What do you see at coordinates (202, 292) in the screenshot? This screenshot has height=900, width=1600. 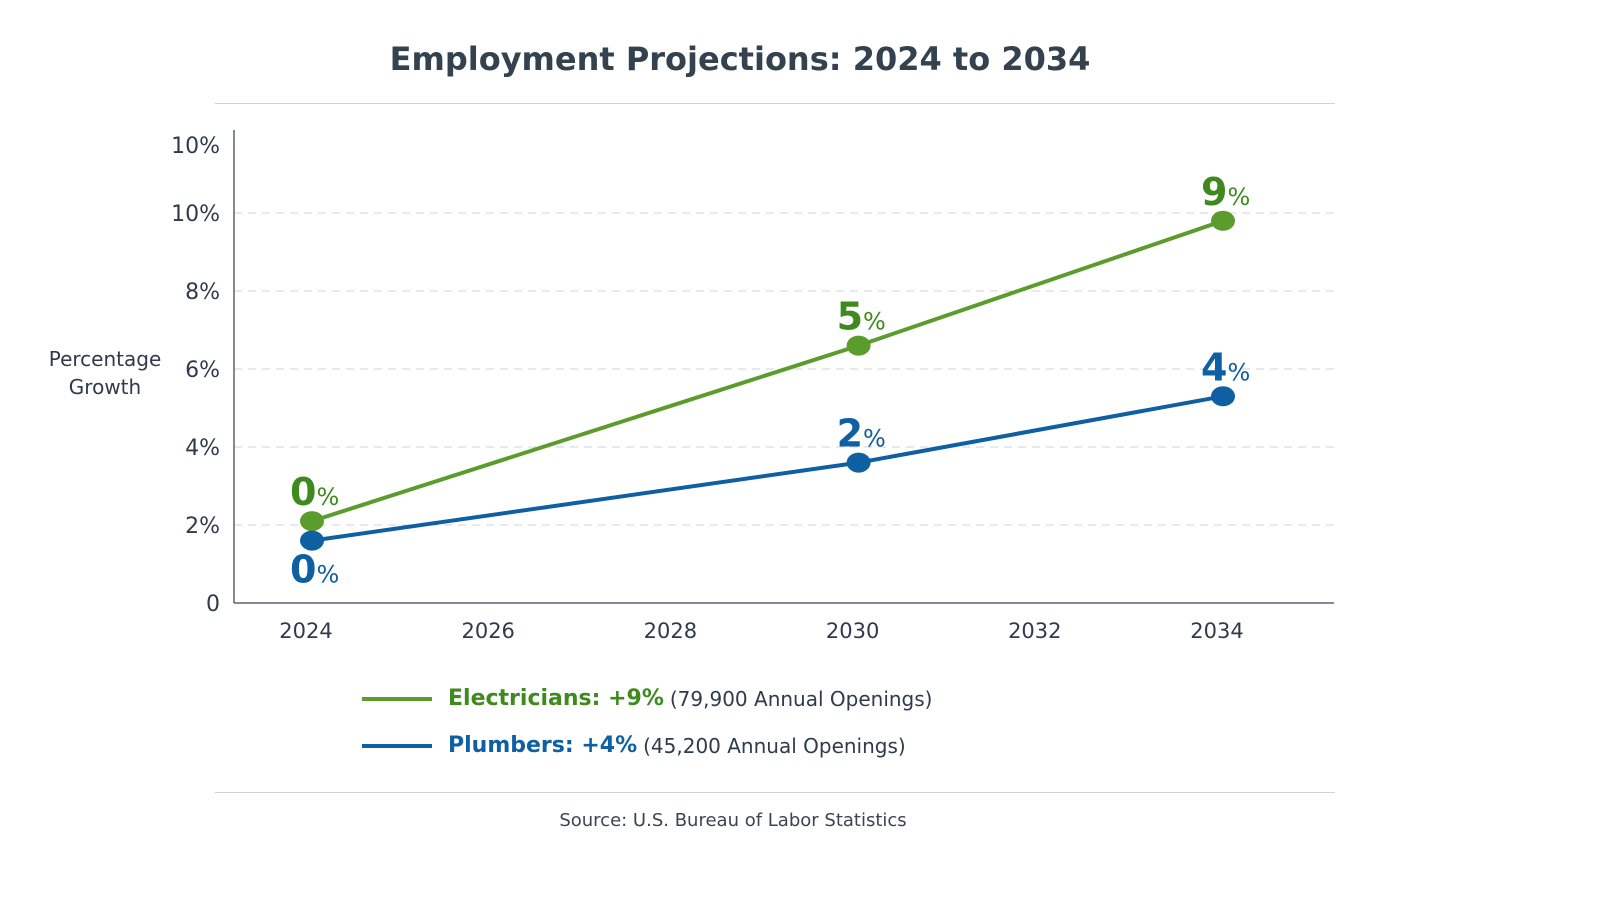 I see `y-tick-label: 8%` at bounding box center [202, 292].